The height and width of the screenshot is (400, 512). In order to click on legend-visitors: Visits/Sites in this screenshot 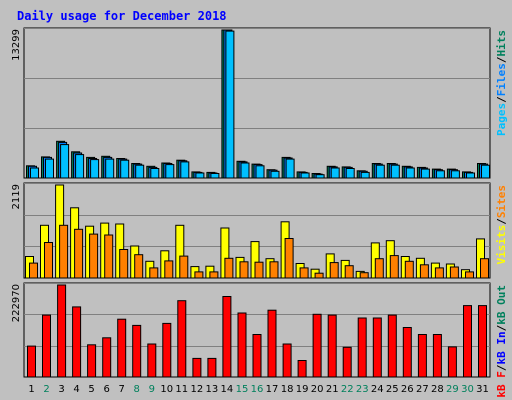, I will do `click(501, 225)`.